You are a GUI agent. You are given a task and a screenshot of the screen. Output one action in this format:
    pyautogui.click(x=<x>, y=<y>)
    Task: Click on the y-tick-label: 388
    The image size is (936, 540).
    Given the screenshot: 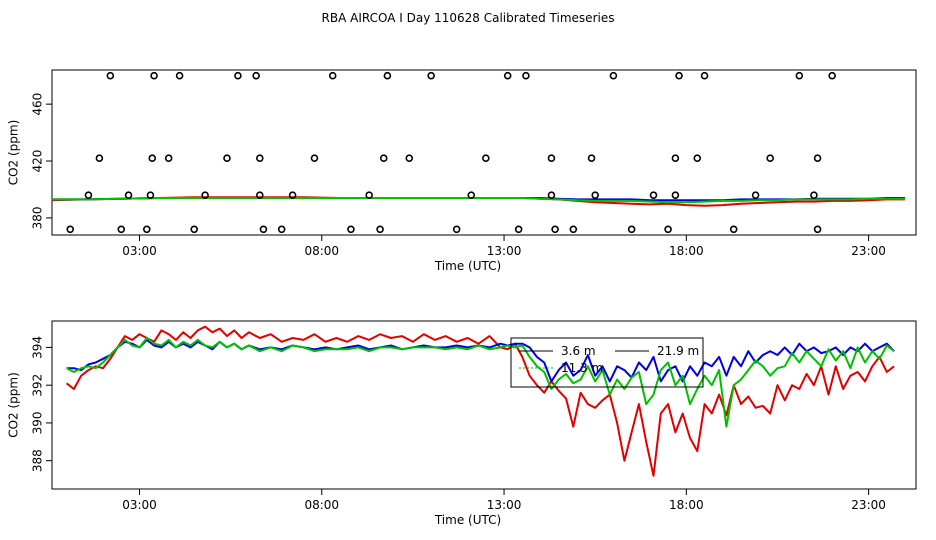 What is the action you would take?
    pyautogui.click(x=38, y=460)
    